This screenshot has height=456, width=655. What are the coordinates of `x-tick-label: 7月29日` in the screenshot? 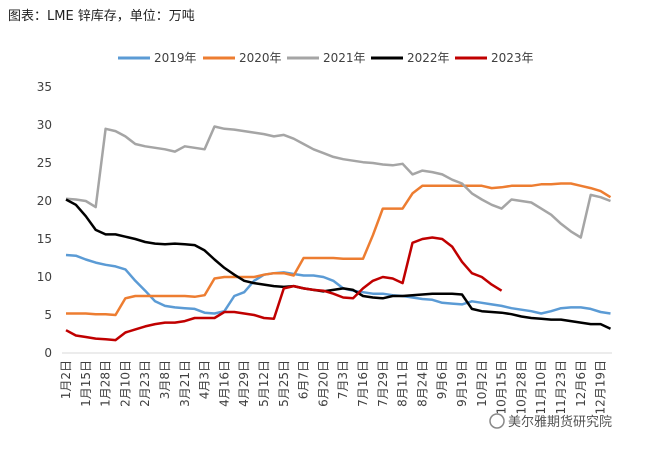 It's located at (383, 383).